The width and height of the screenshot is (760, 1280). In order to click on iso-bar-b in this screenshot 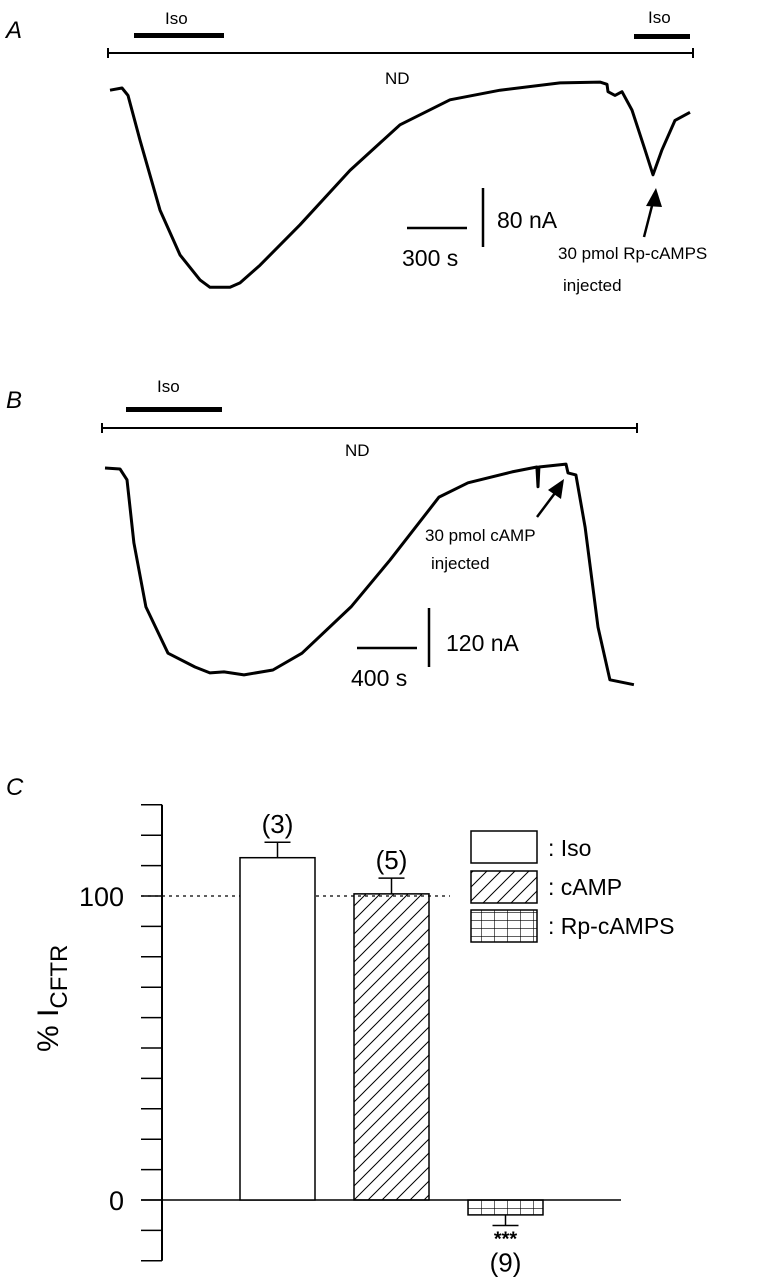, I will do `click(174, 409)`.